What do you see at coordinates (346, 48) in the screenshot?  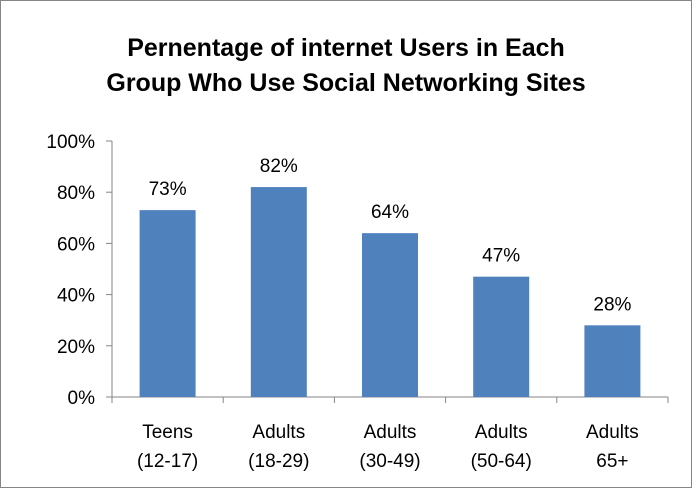 I see `chart-title-line-1: Pernentage of internet Users in Each` at bounding box center [346, 48].